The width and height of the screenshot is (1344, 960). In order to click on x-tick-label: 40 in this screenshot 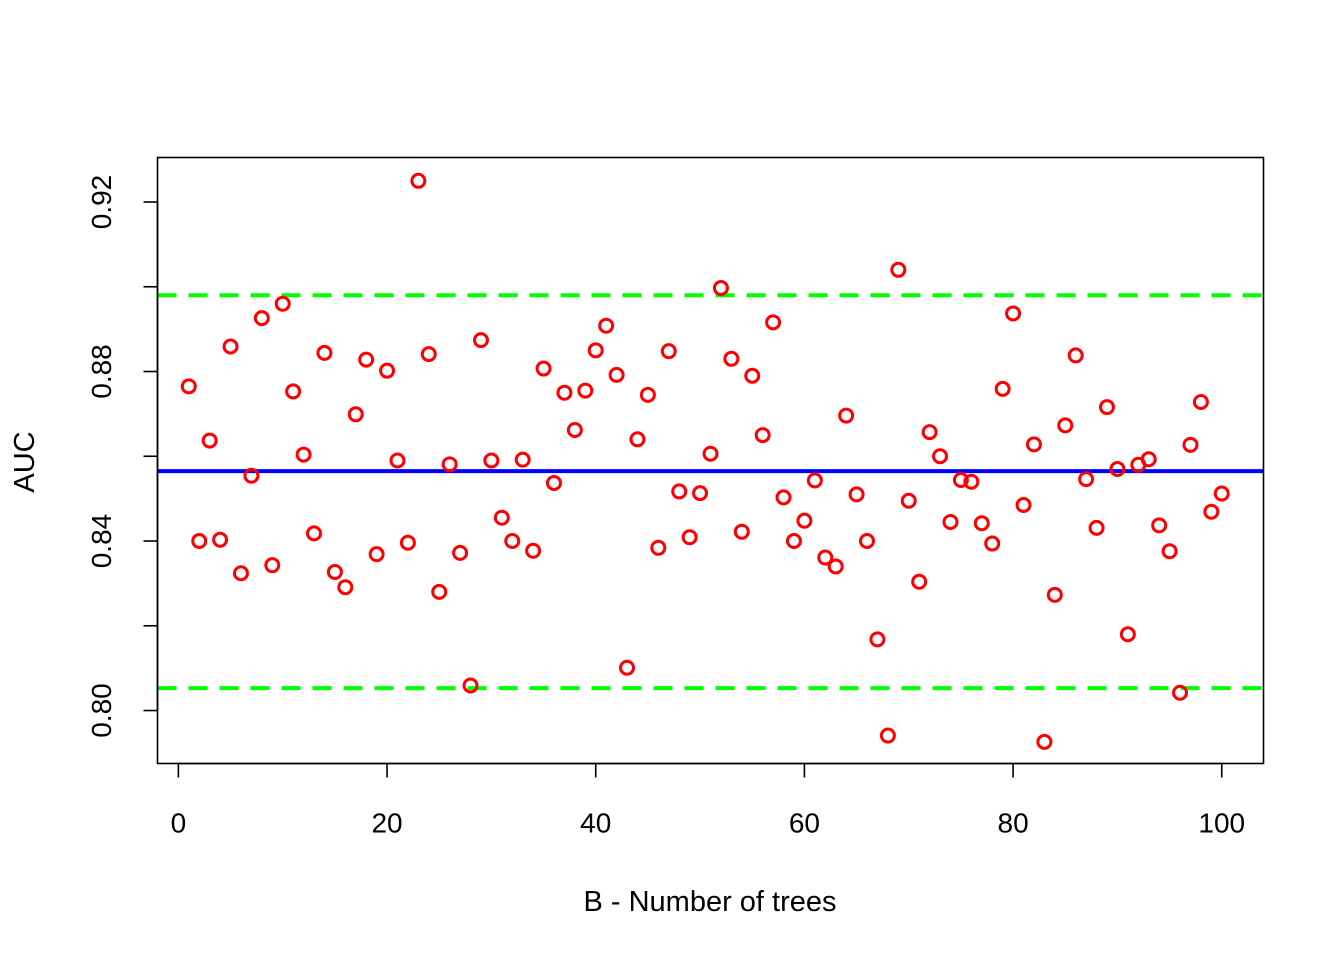, I will do `click(595, 823)`.